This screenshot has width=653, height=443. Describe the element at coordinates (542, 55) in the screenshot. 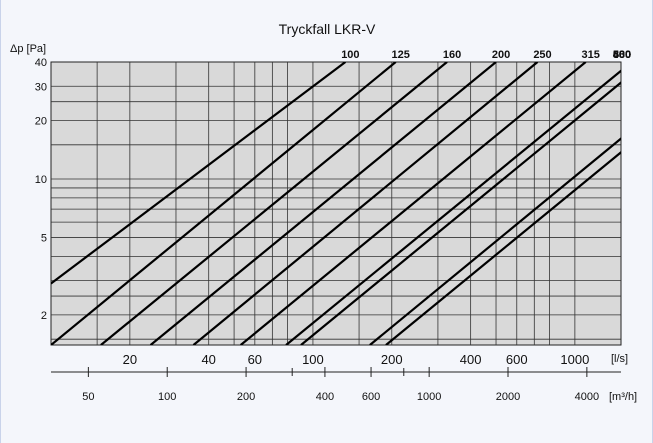

I see `series-label-250: 250` at that location.